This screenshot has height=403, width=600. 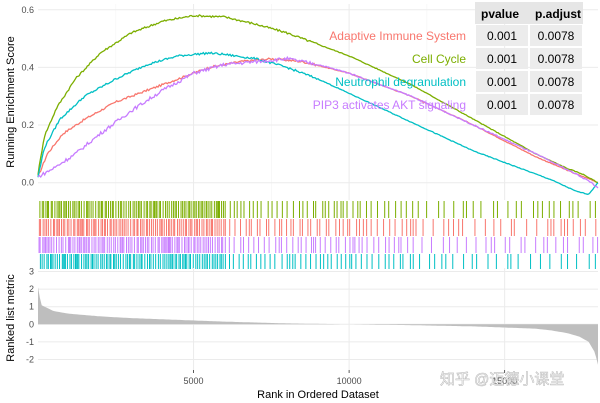 What do you see at coordinates (11, 101) in the screenshot?
I see `ylabel-top: Running Enrichment Score` at bounding box center [11, 101].